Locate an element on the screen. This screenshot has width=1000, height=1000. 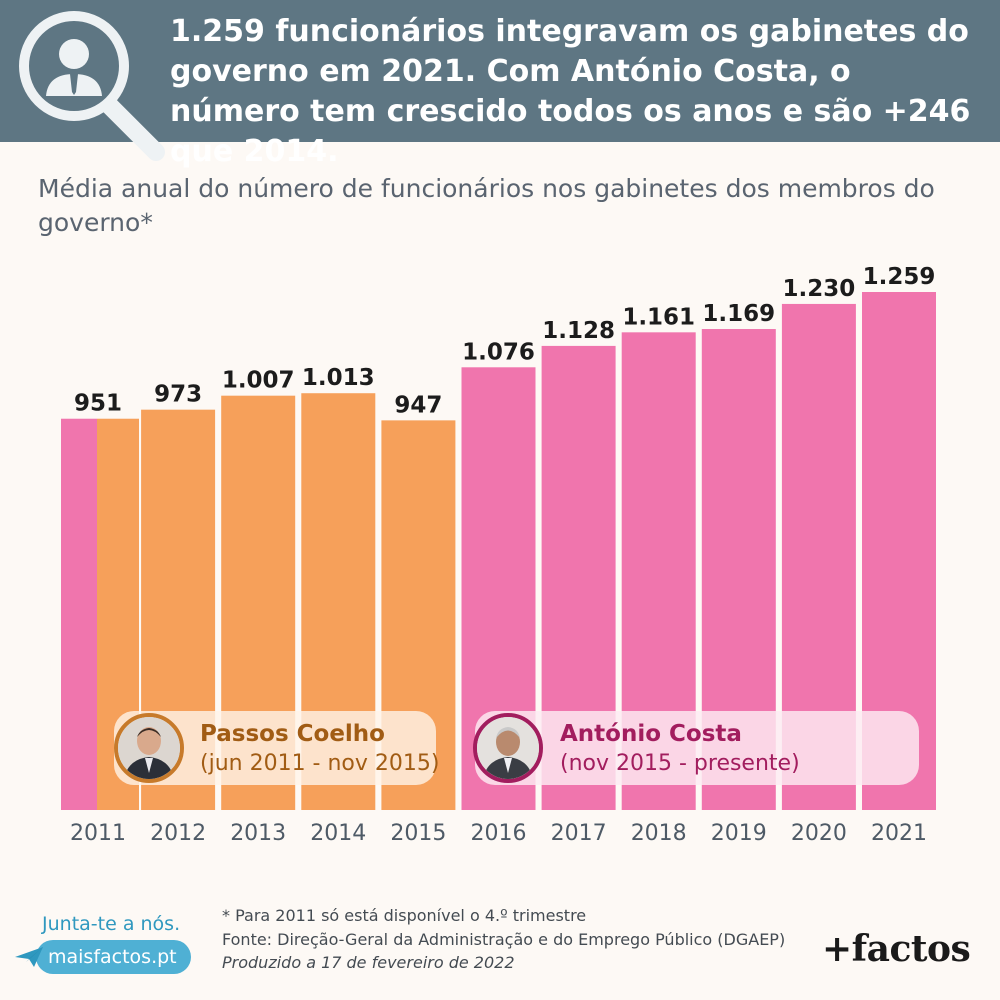
tick-label-2012: 2012 is located at coordinates (178, 833).